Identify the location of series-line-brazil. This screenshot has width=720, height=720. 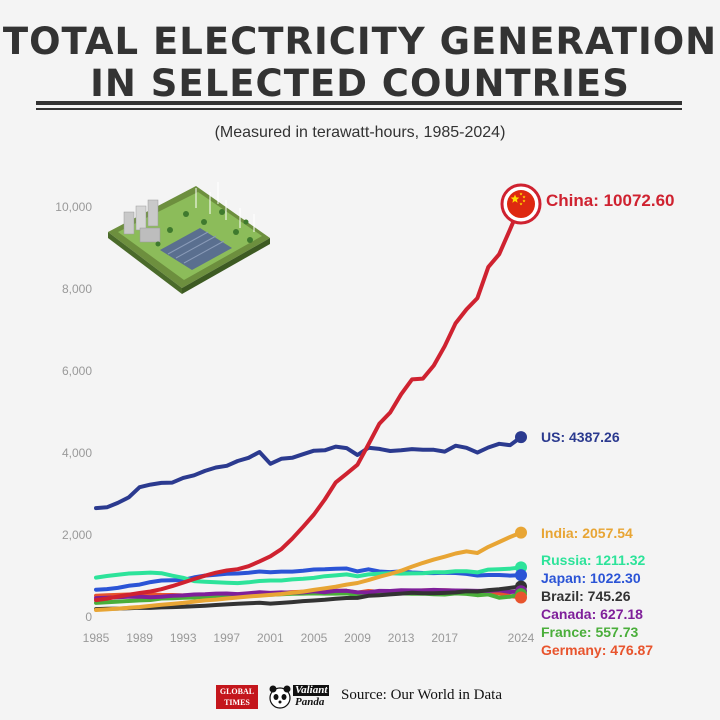
(308, 598).